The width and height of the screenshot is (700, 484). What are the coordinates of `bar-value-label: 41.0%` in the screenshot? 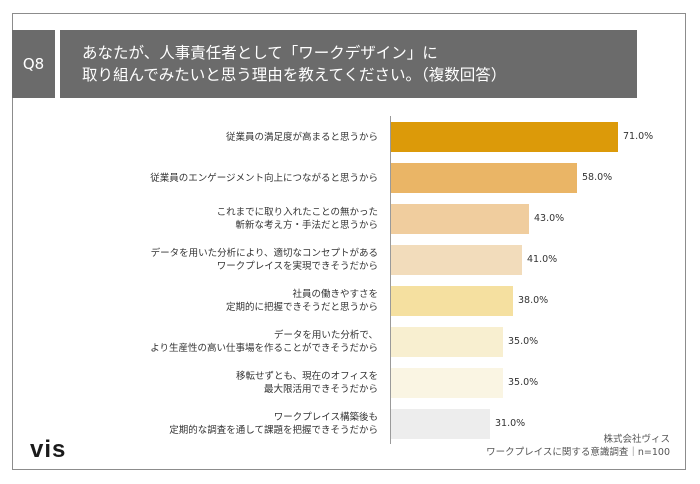 It's located at (542, 259).